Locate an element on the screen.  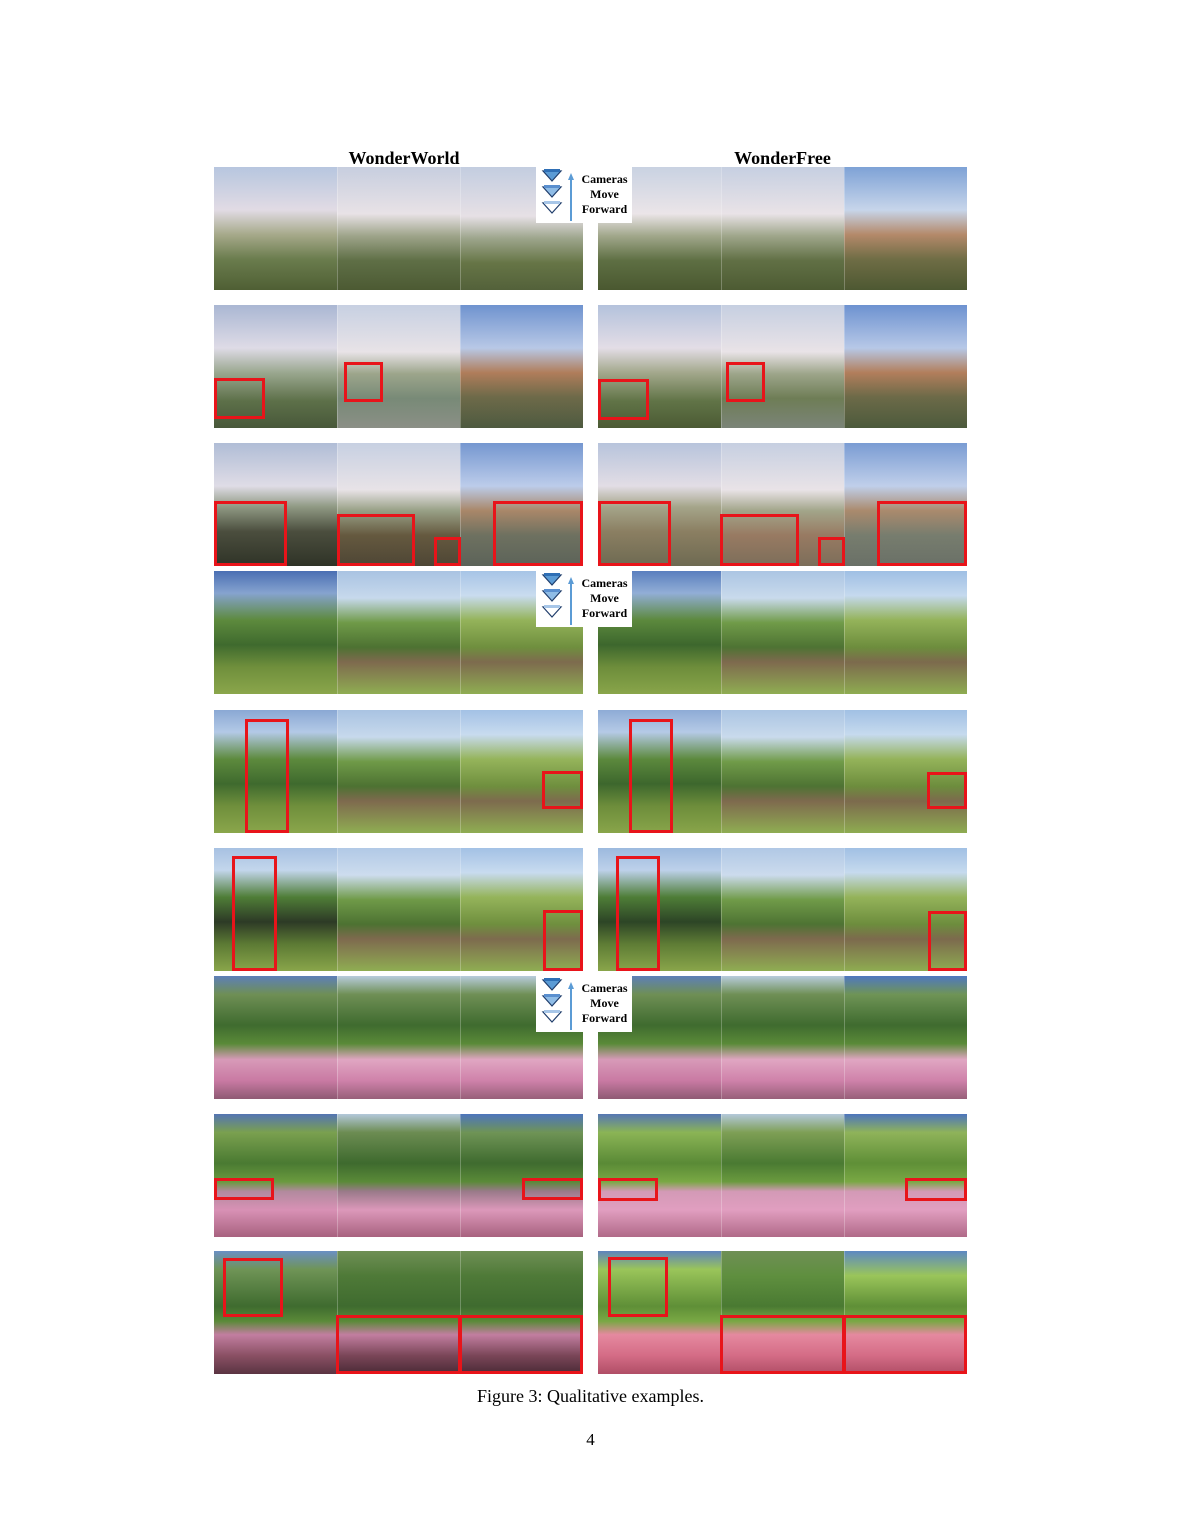
figure-caption: Figure 3: Qualitative examples. is located at coordinates (590, 1396).